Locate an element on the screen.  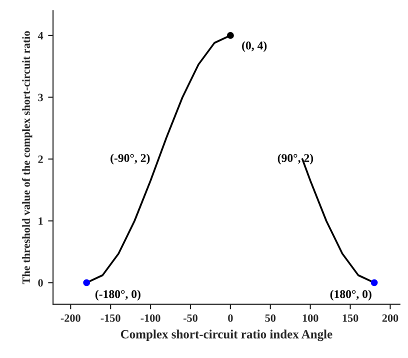
y-tick-label: 2 is located at coordinates (40, 159).